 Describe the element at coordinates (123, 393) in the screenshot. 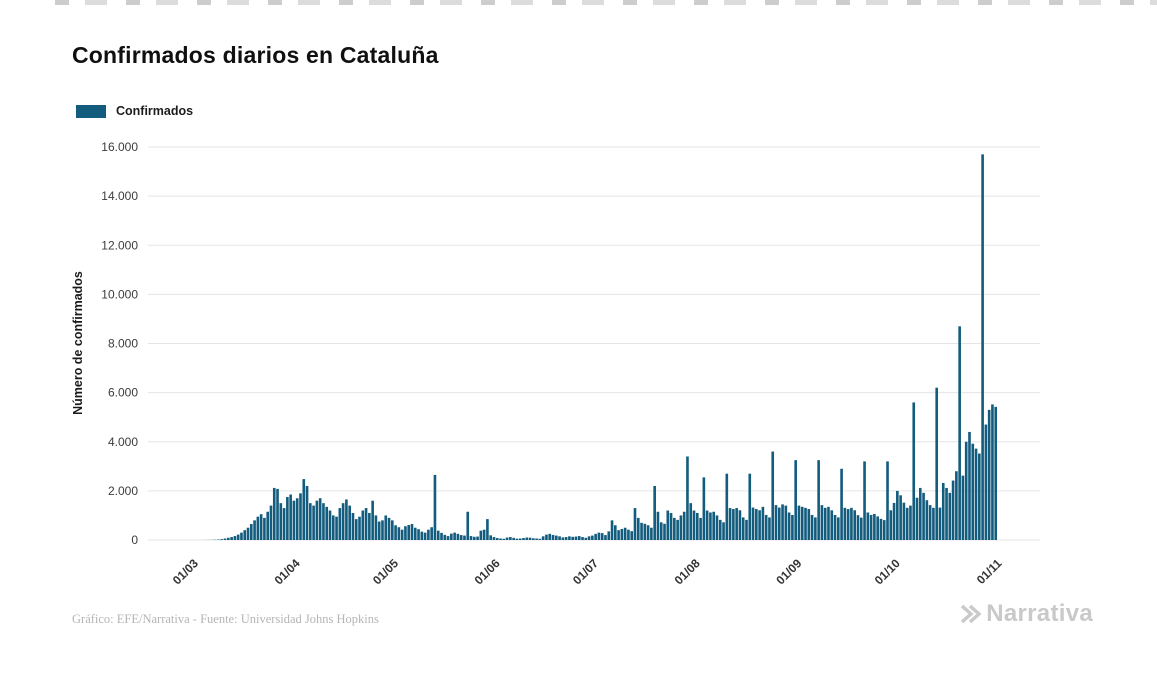

I see `y-tick-label: 6.000` at that location.